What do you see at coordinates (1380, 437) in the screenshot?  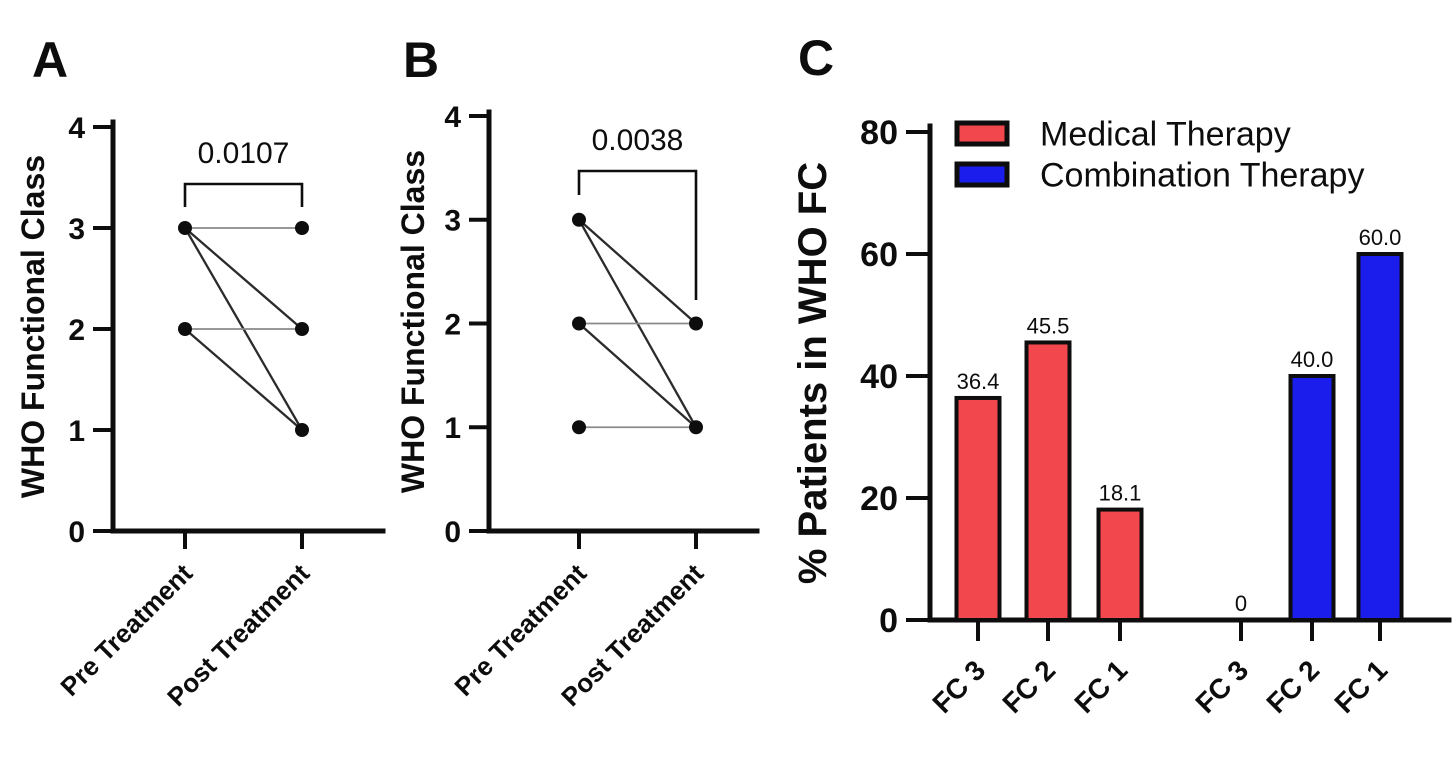 I see `bar-fc1-combination` at bounding box center [1380, 437].